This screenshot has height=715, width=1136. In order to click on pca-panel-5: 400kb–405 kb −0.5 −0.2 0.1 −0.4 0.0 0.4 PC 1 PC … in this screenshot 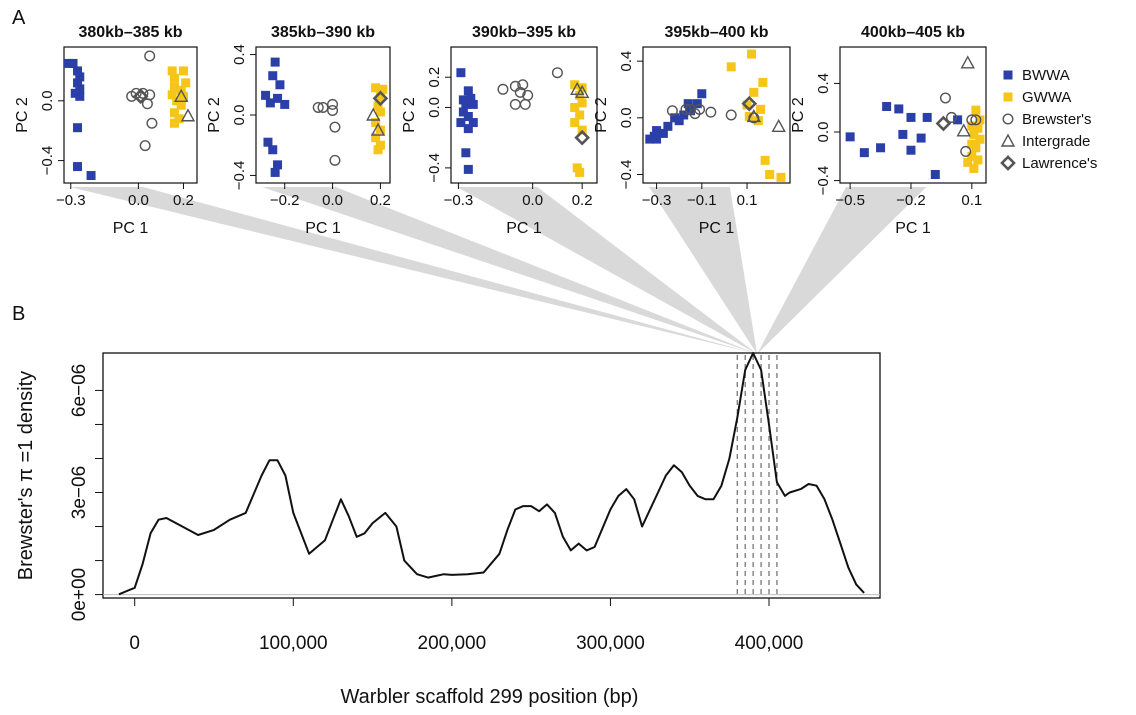, I will do `click(888, 130)`.